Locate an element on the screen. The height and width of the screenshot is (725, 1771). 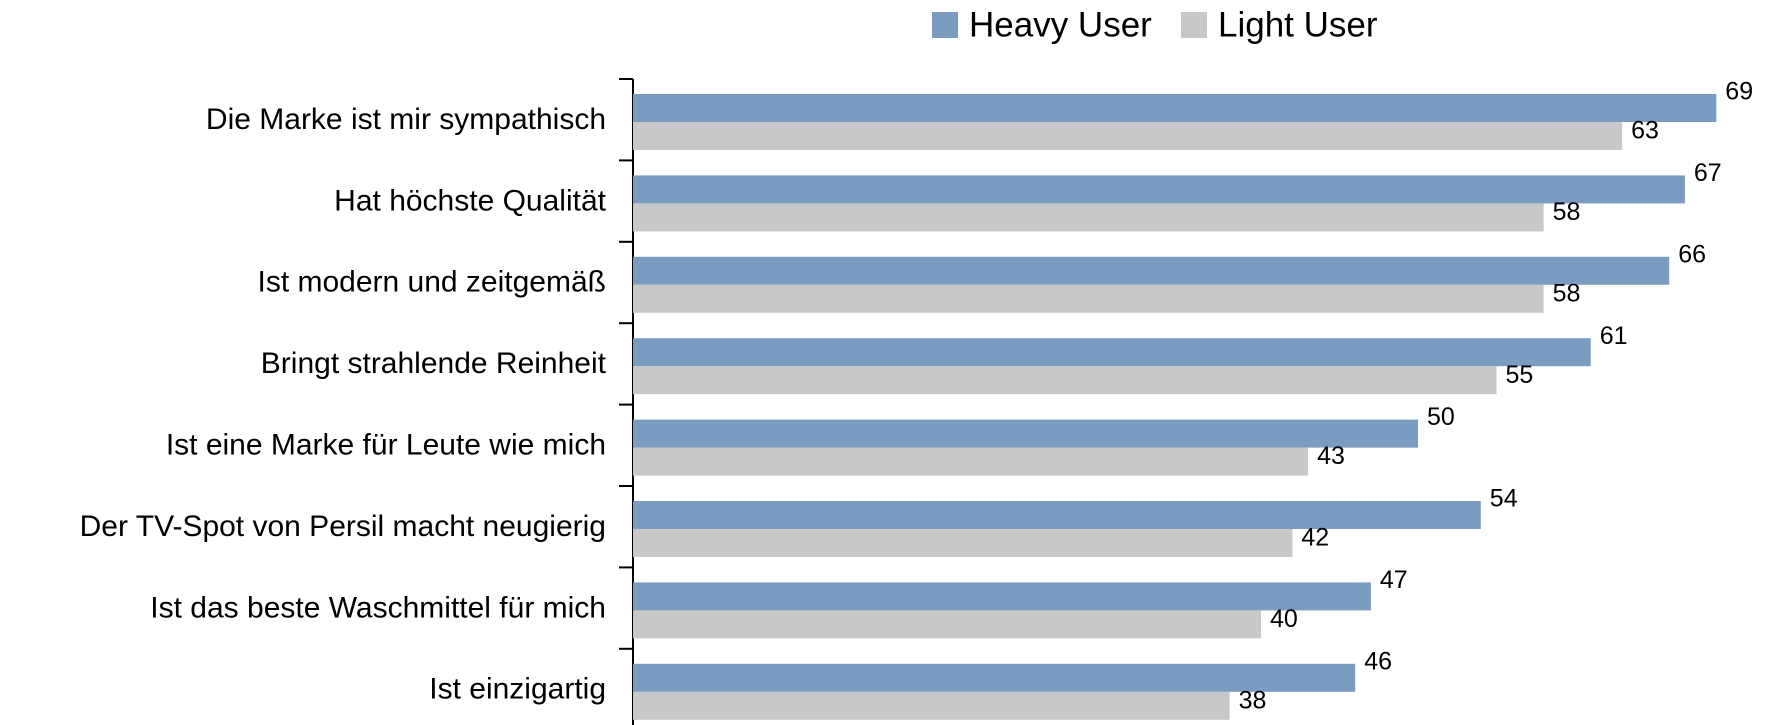
value-label: 50 is located at coordinates (1441, 417).